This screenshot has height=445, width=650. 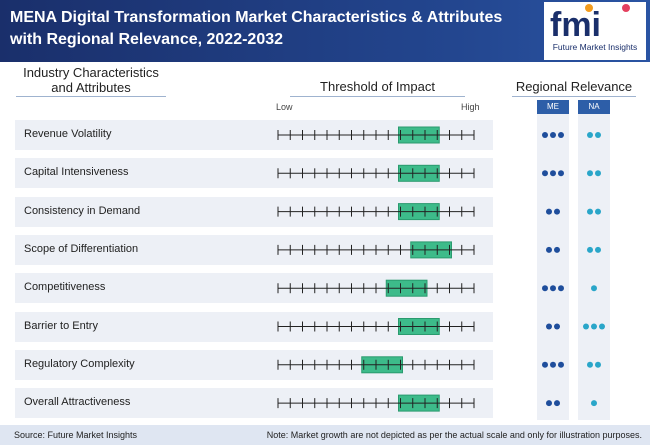 What do you see at coordinates (79, 363) in the screenshot?
I see `attribute-label: Regulatory Complexity` at bounding box center [79, 363].